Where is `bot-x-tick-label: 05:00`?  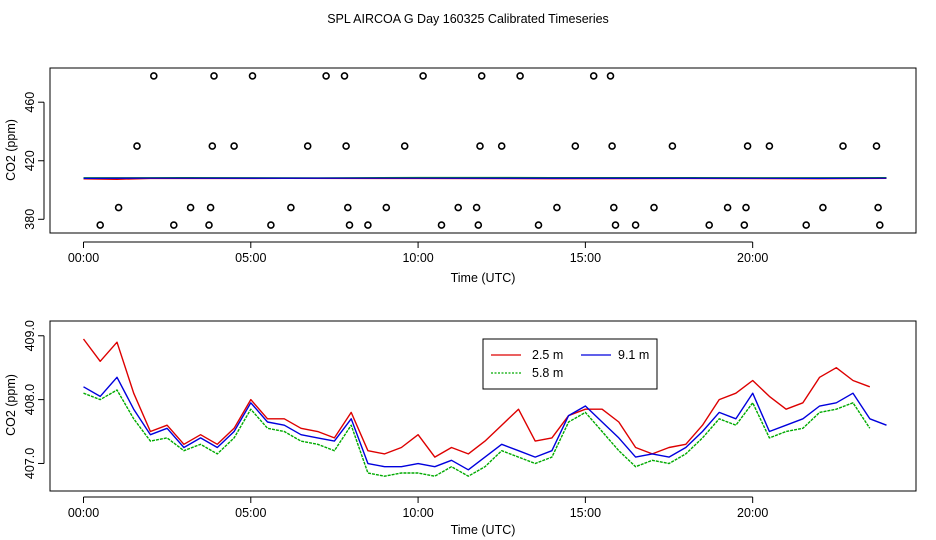 bot-x-tick-label: 05:00 is located at coordinates (250, 513).